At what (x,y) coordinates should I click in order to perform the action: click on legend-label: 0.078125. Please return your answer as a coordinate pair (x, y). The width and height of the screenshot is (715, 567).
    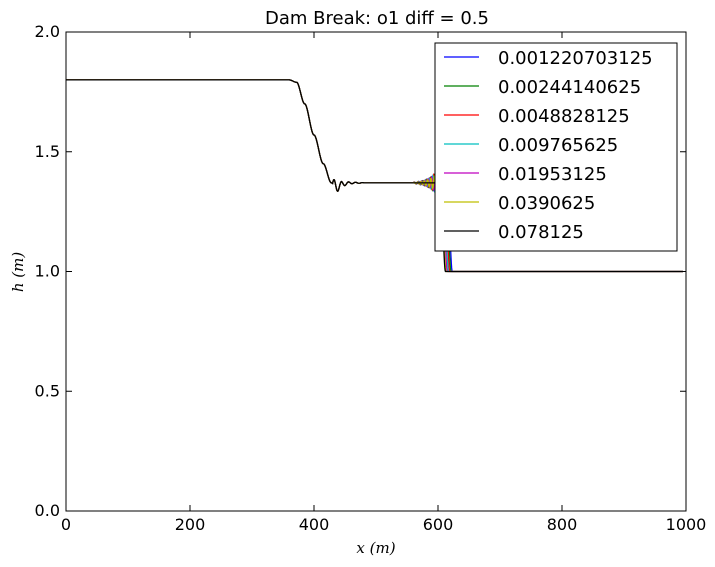
    Looking at the image, I should click on (541, 232).